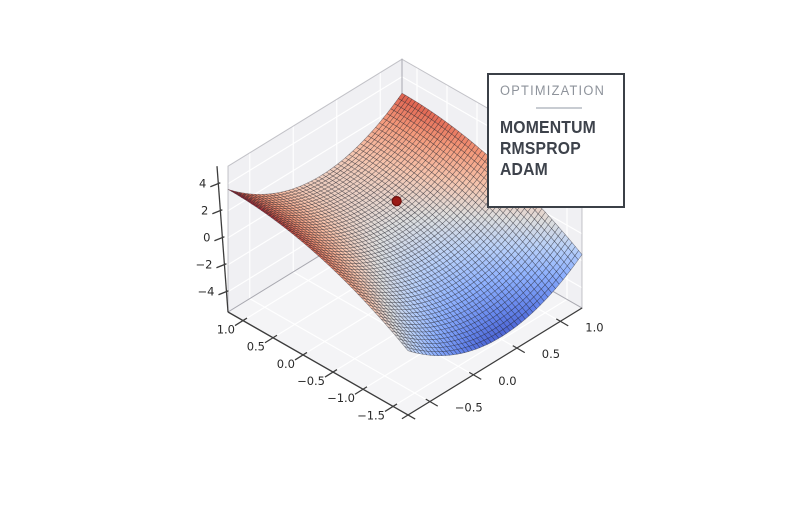  I want to click on legend-item-rmsprop: RMSPROP, so click(540, 148).